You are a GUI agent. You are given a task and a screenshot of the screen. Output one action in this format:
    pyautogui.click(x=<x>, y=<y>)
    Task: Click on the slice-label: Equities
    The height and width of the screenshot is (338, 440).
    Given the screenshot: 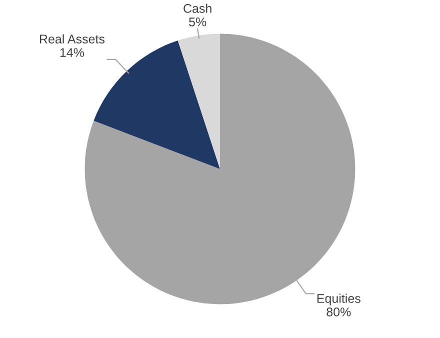 What is the action you would take?
    pyautogui.click(x=338, y=300)
    